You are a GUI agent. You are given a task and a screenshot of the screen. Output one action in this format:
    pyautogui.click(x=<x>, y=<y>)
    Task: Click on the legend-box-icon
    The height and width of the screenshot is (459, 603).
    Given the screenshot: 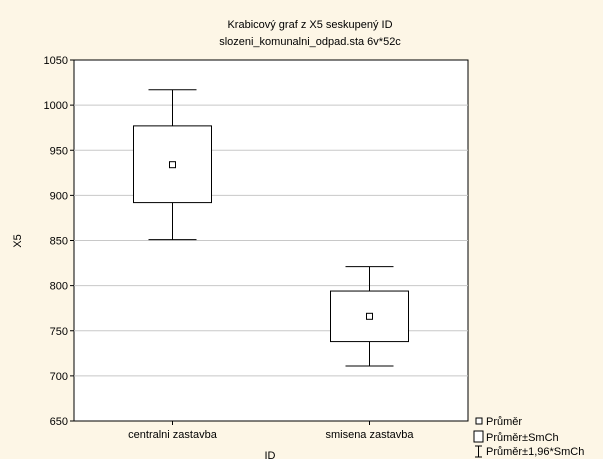 What is the action you would take?
    pyautogui.click(x=478, y=436)
    